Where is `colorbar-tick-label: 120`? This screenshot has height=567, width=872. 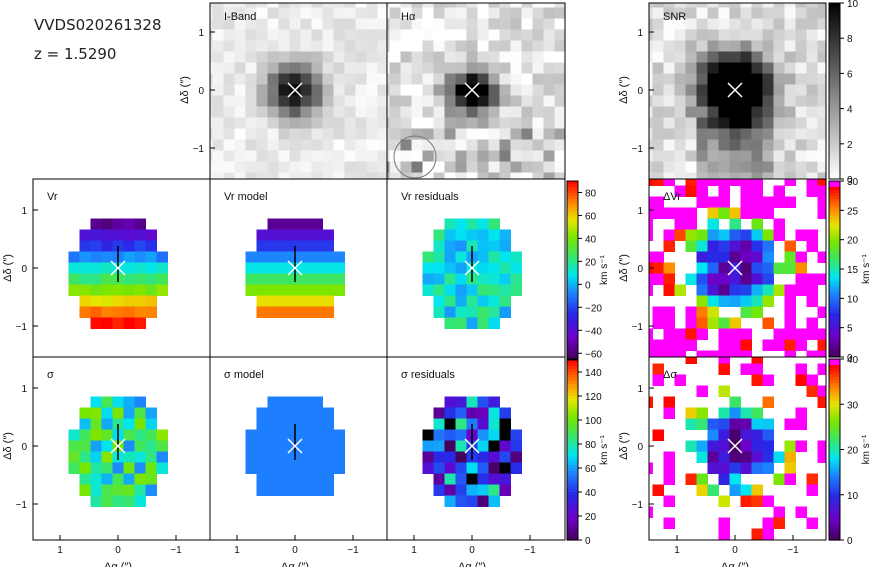
colorbar-tick-label: 120 is located at coordinates (593, 397).